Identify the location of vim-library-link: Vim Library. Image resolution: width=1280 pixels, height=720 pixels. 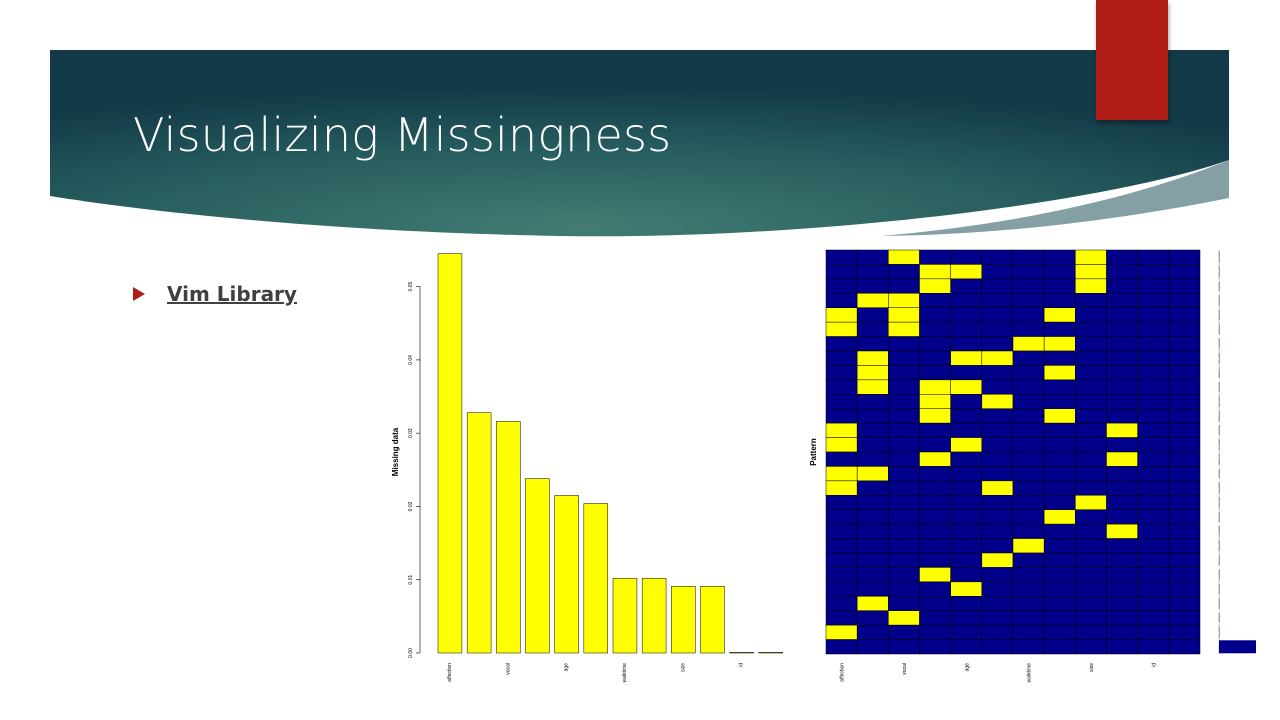
(232, 294).